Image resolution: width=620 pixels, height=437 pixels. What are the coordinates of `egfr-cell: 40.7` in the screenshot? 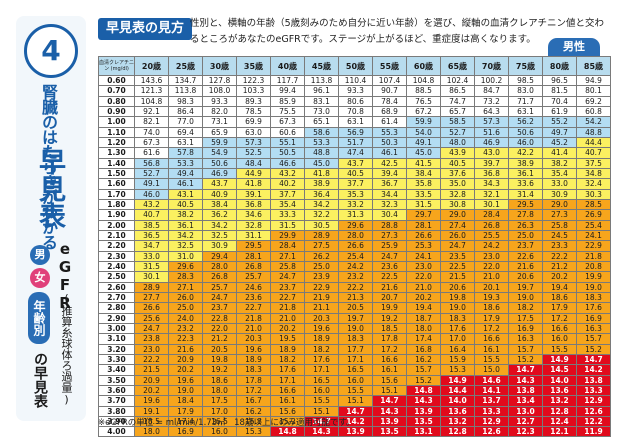 It's located at (151, 215).